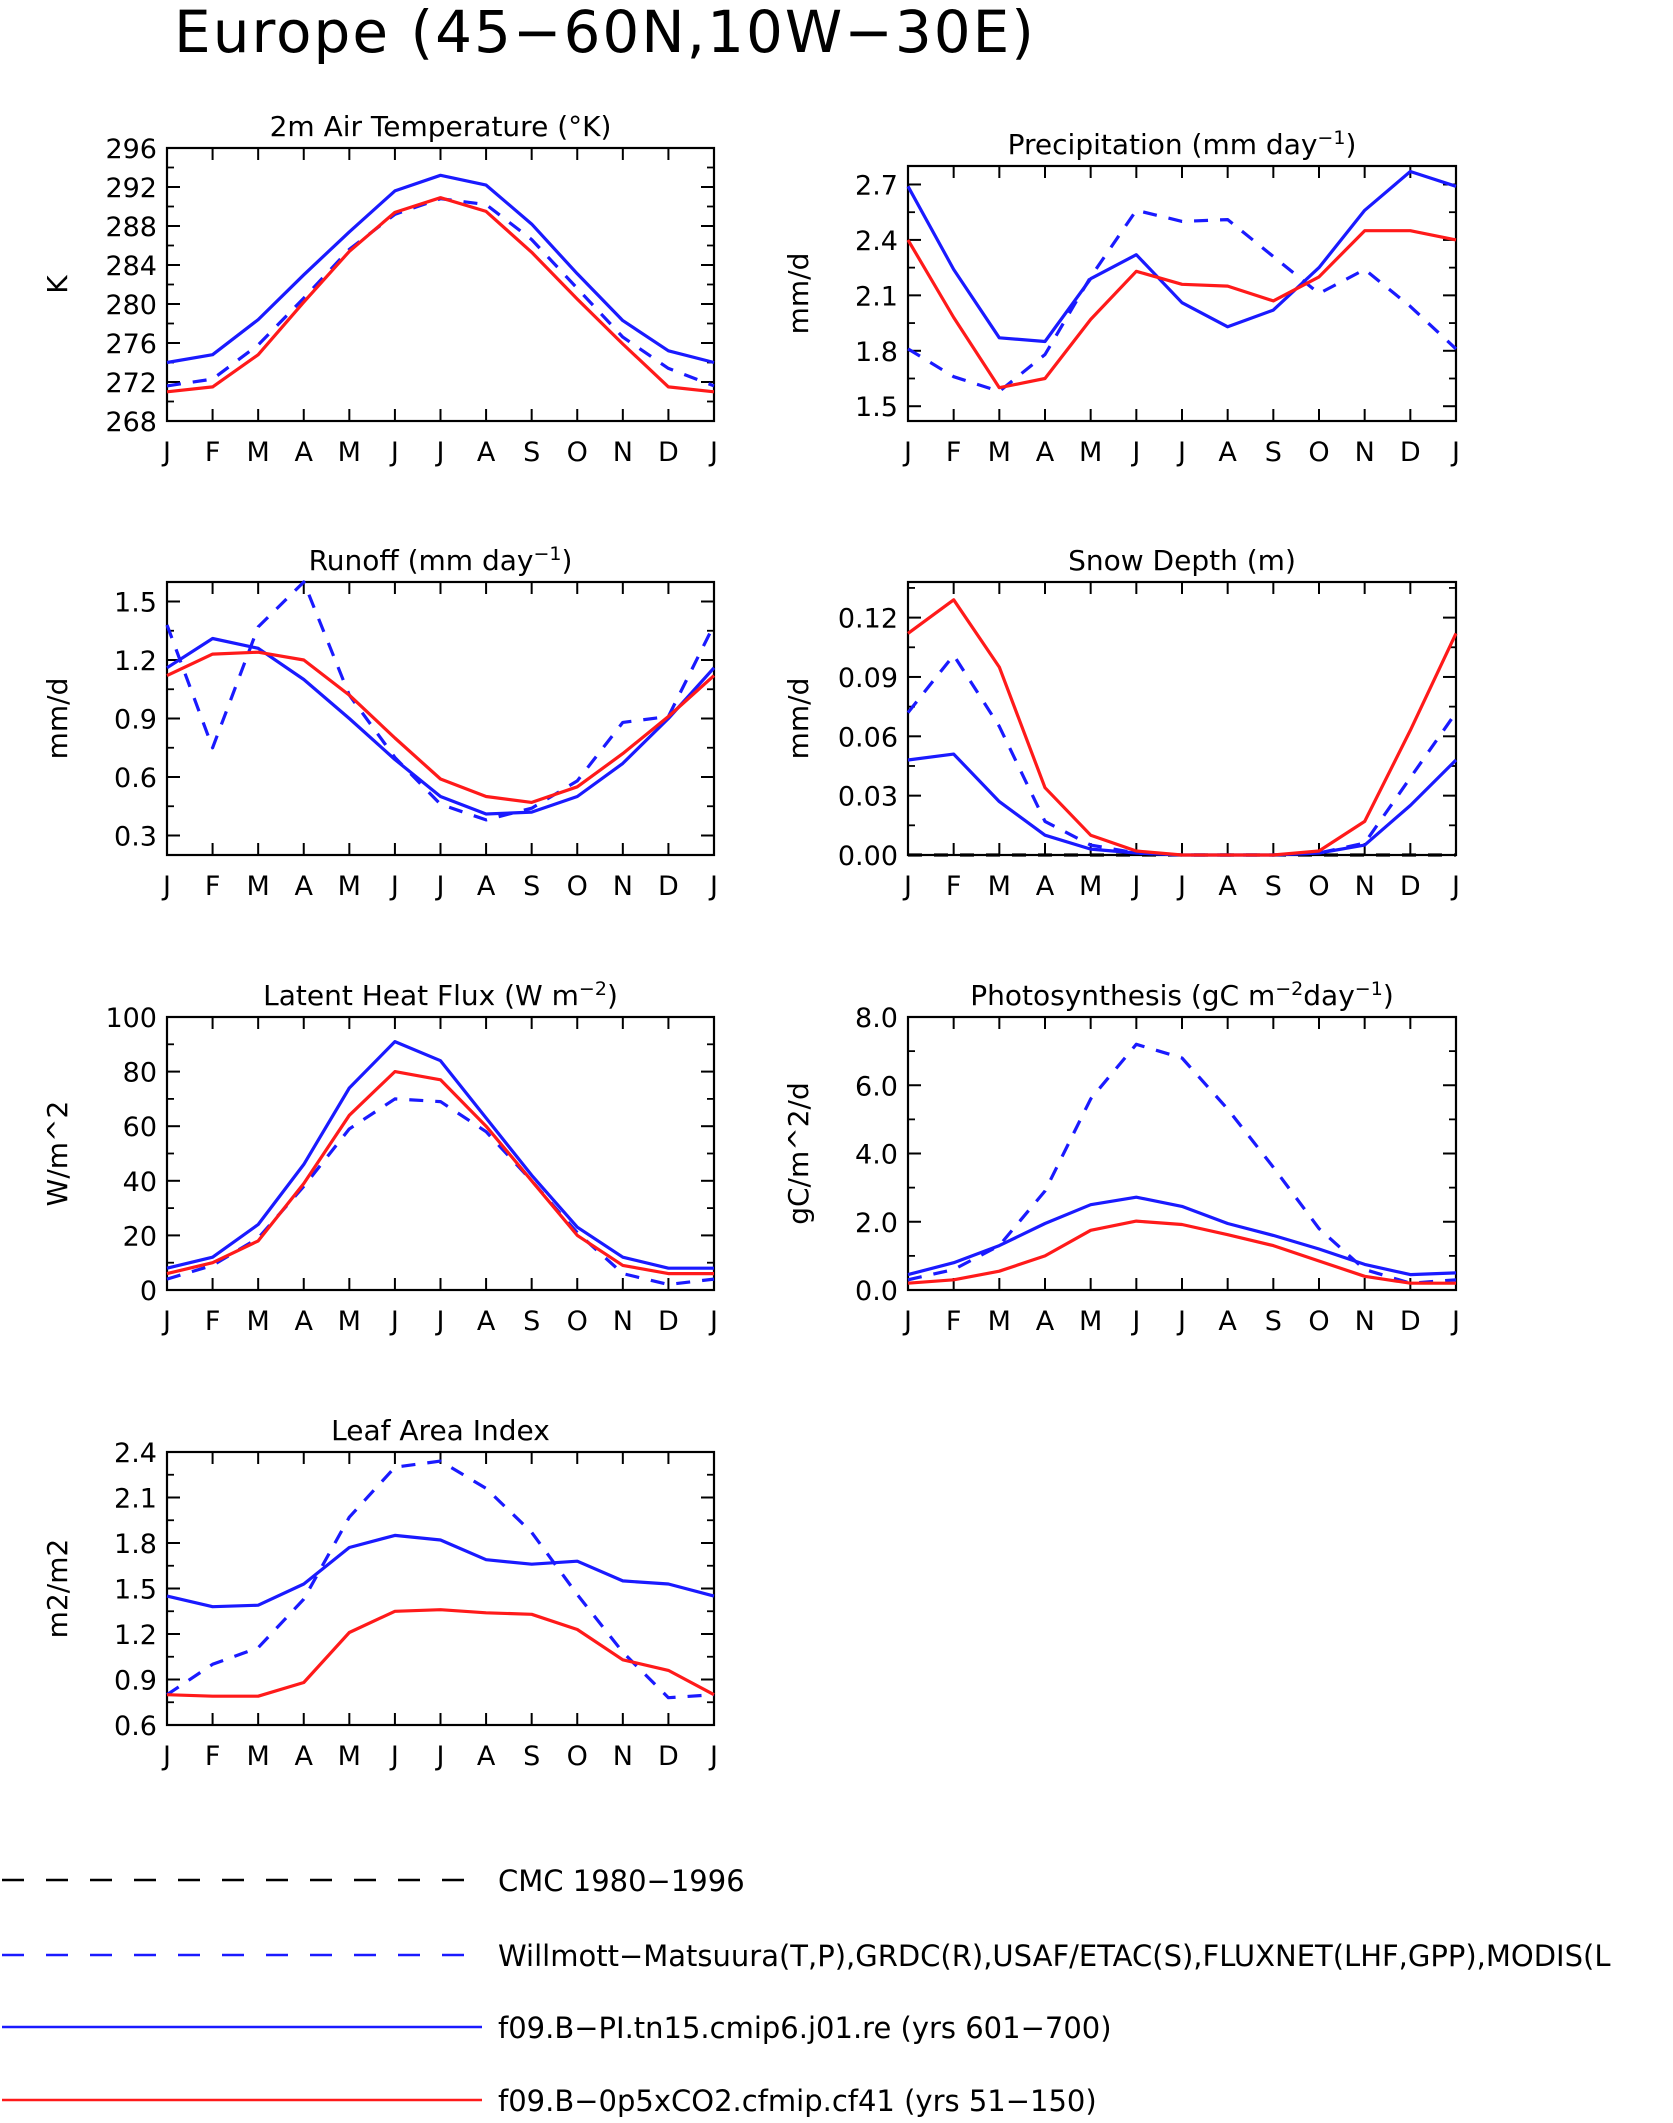 The image size is (1673, 2123). Describe the element at coordinates (876, 1155) in the screenshot. I see `y-tick-label: 4.0` at that location.